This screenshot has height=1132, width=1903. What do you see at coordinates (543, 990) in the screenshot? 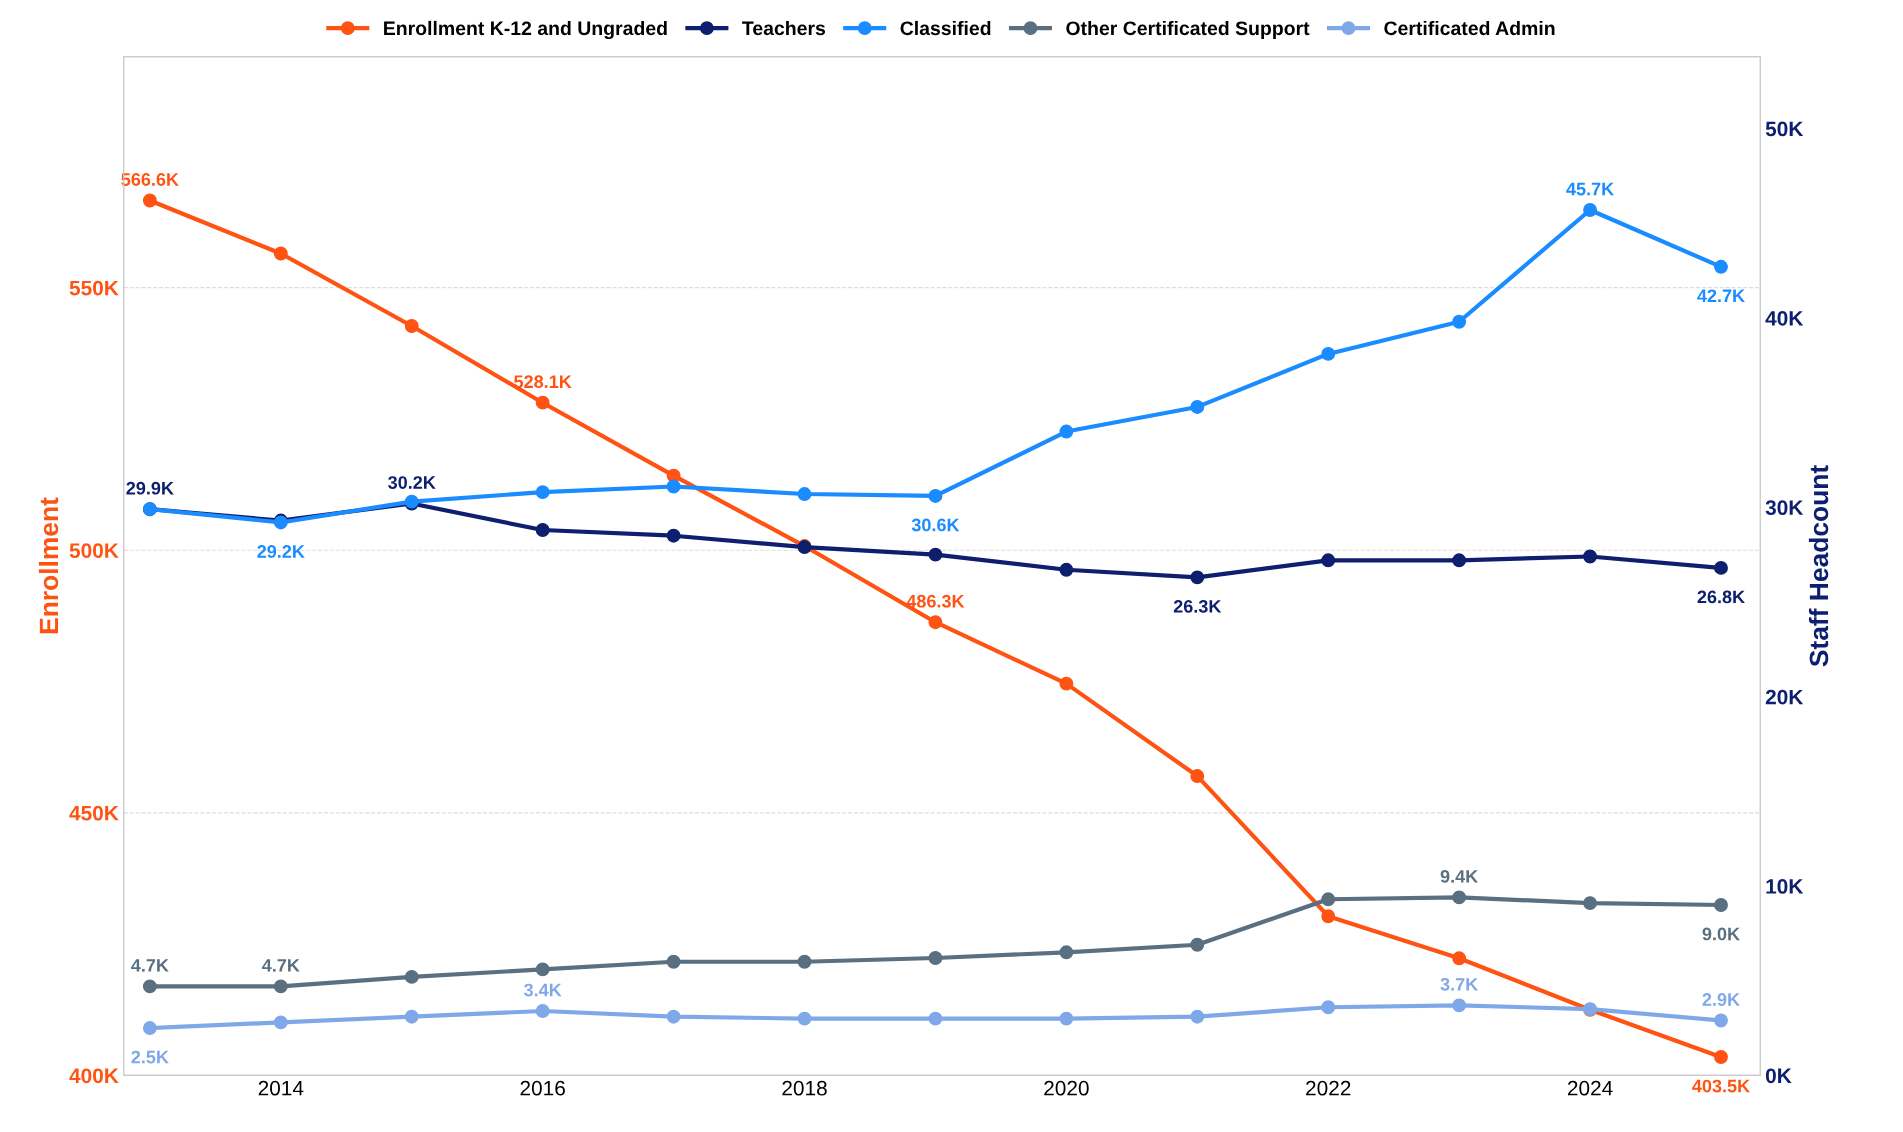
I see `data-label: 3.4K` at bounding box center [543, 990].